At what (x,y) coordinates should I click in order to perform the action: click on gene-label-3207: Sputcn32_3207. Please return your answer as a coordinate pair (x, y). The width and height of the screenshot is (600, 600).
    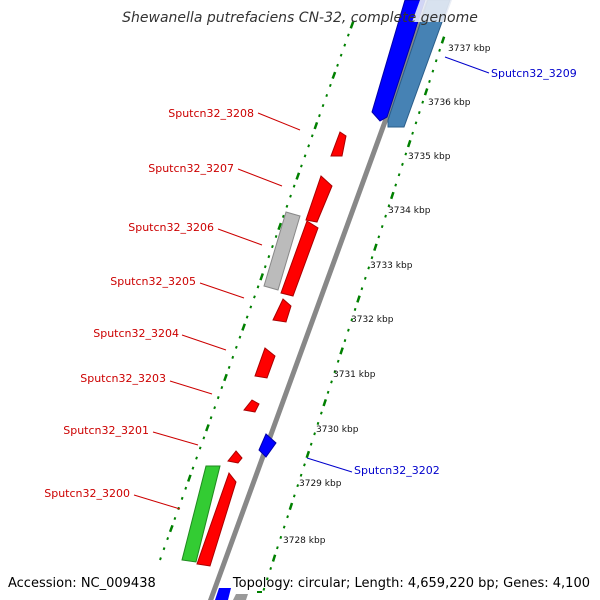
    Looking at the image, I should click on (191, 168).